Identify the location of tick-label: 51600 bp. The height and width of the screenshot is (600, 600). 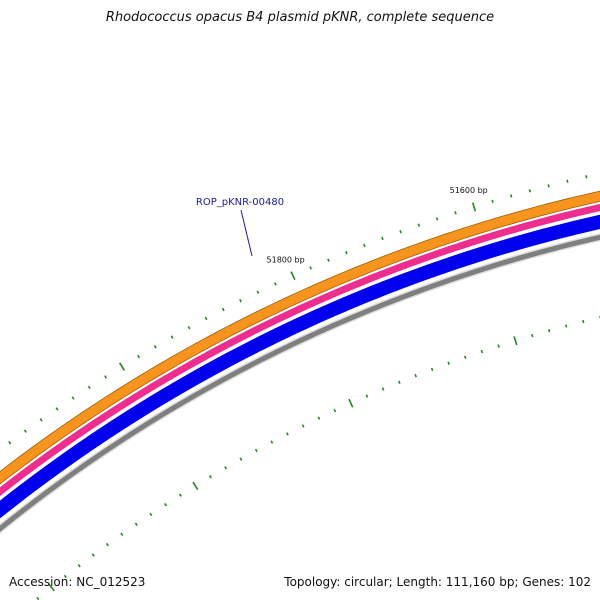
(469, 190).